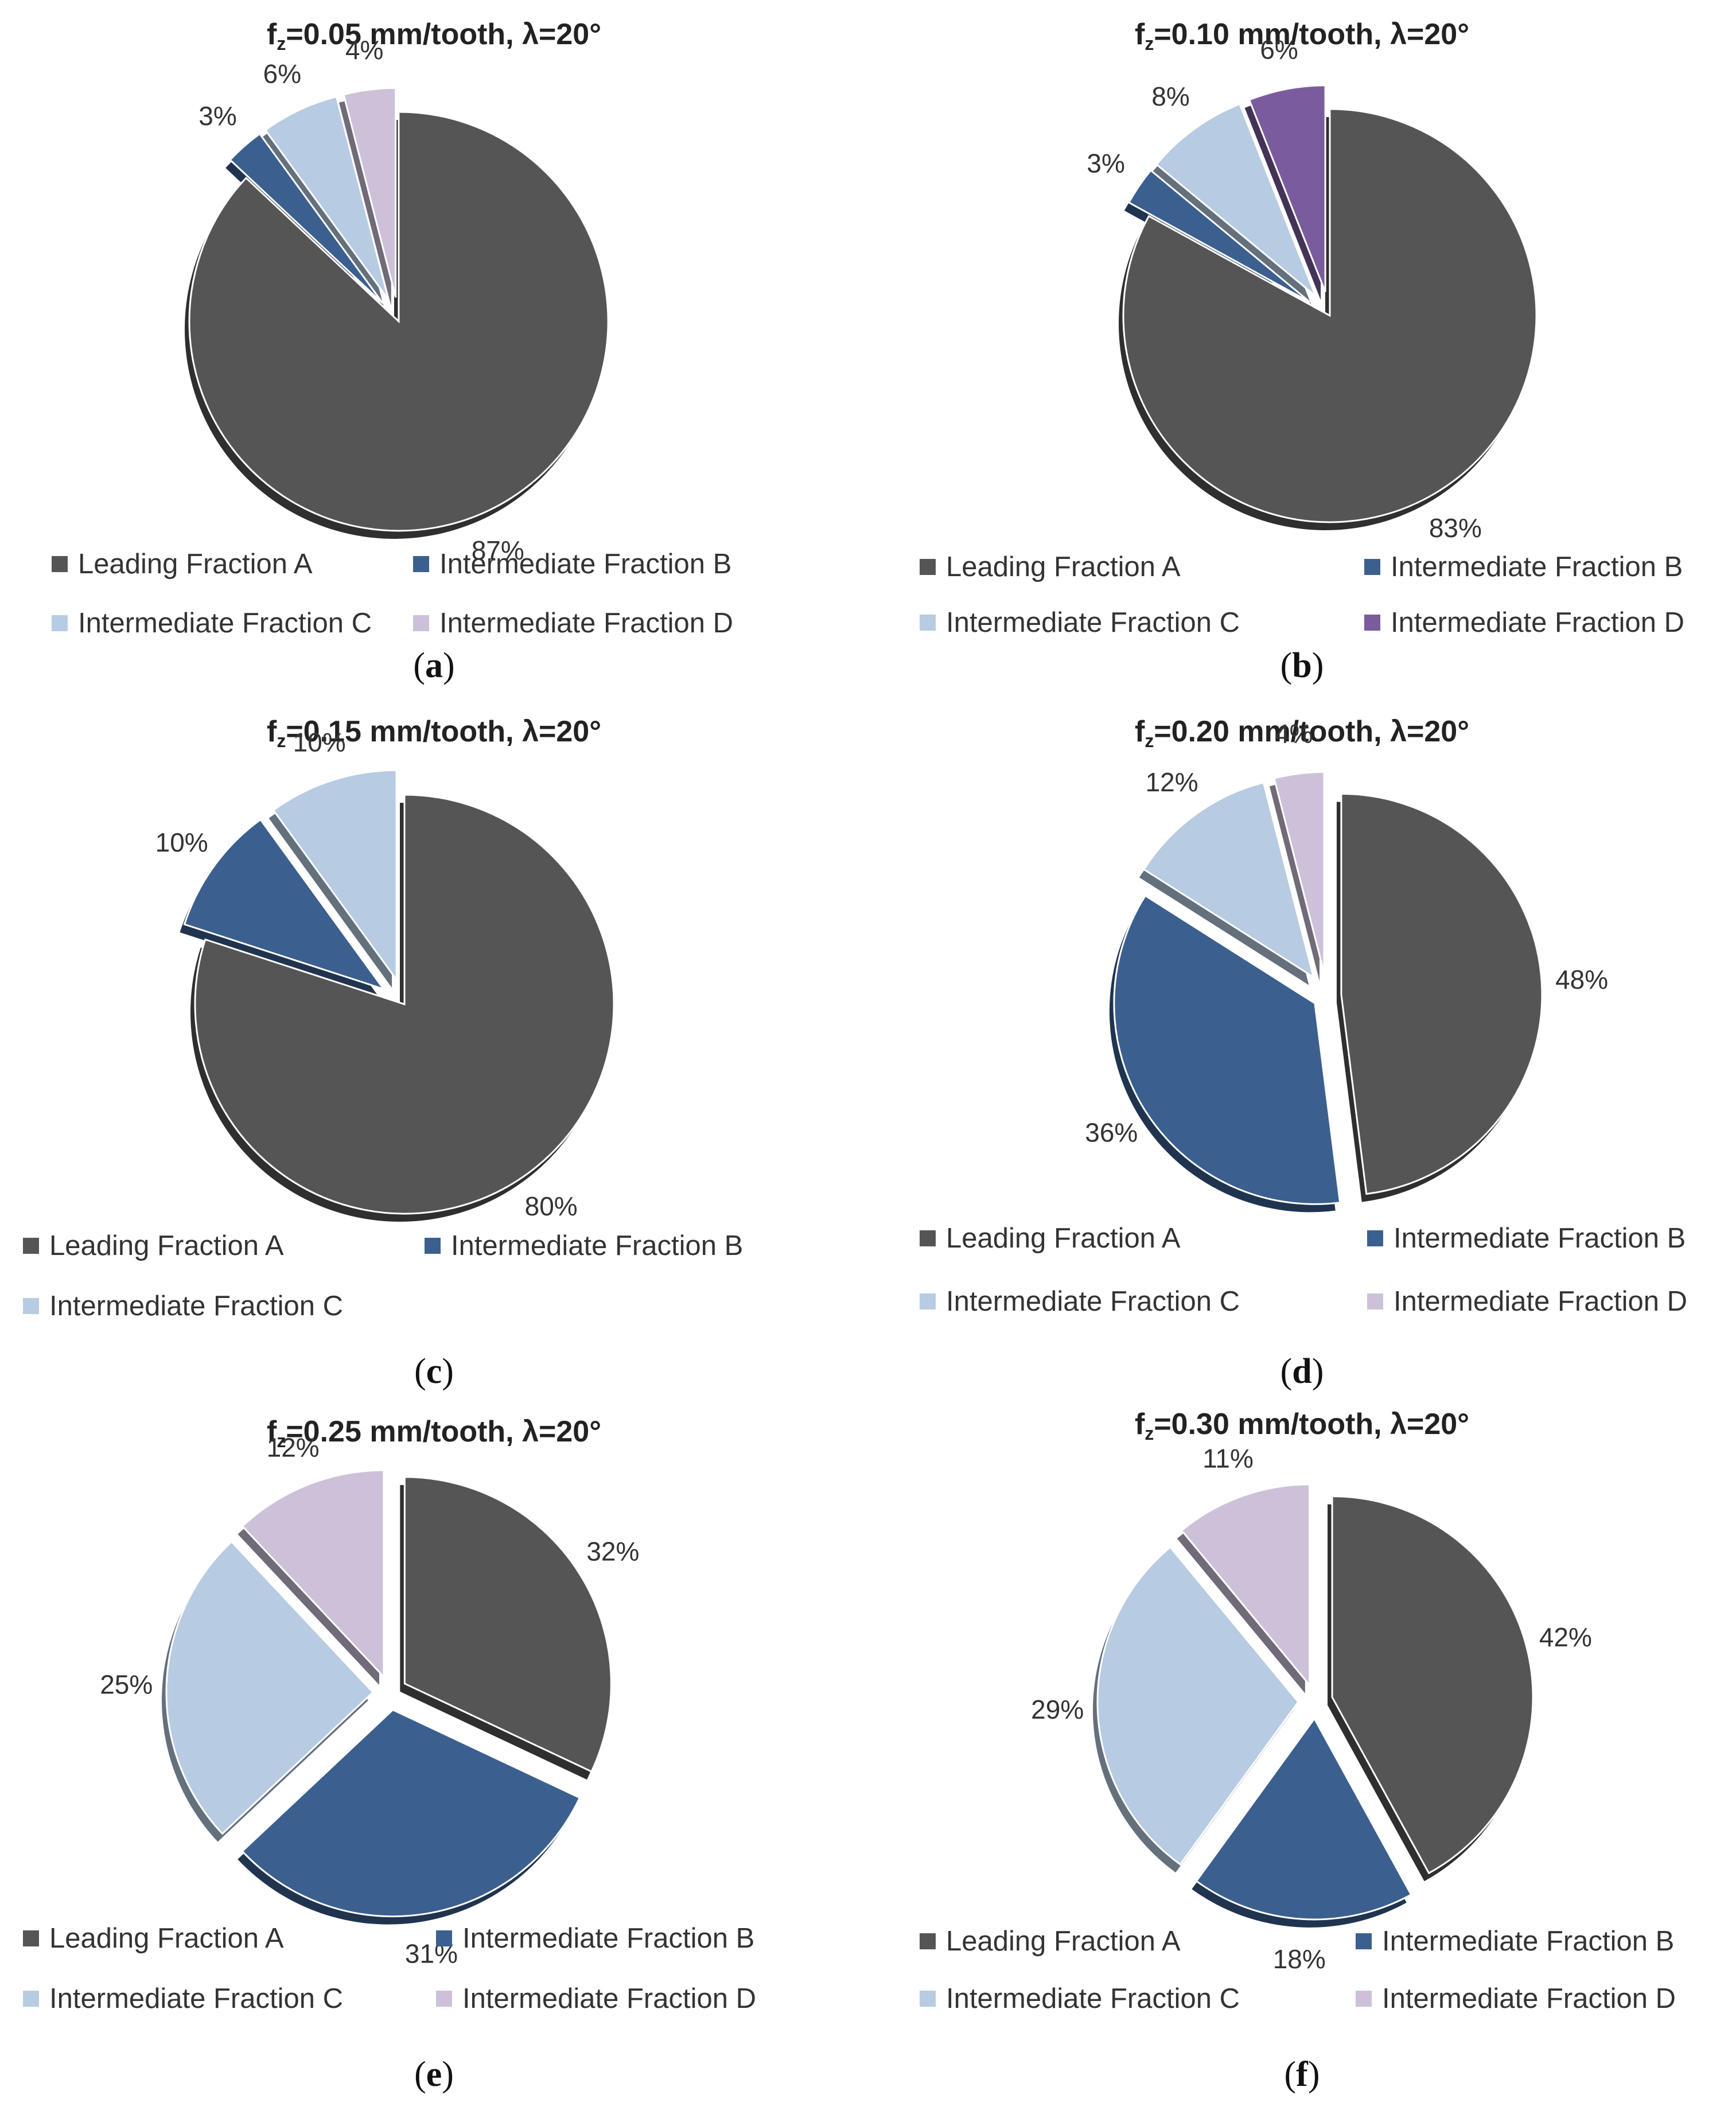  I want to click on data-label-intermediate-fraction-b: 3%, so click(217, 116).